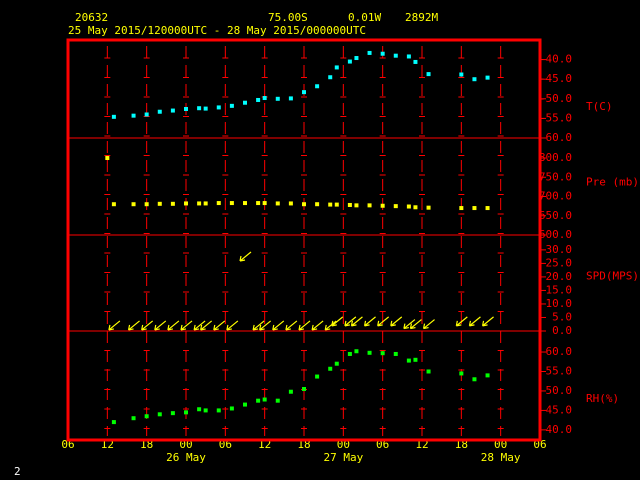  Describe the element at coordinates (555, 176) in the screenshot. I see `y-tick-label: 750.0` at that location.